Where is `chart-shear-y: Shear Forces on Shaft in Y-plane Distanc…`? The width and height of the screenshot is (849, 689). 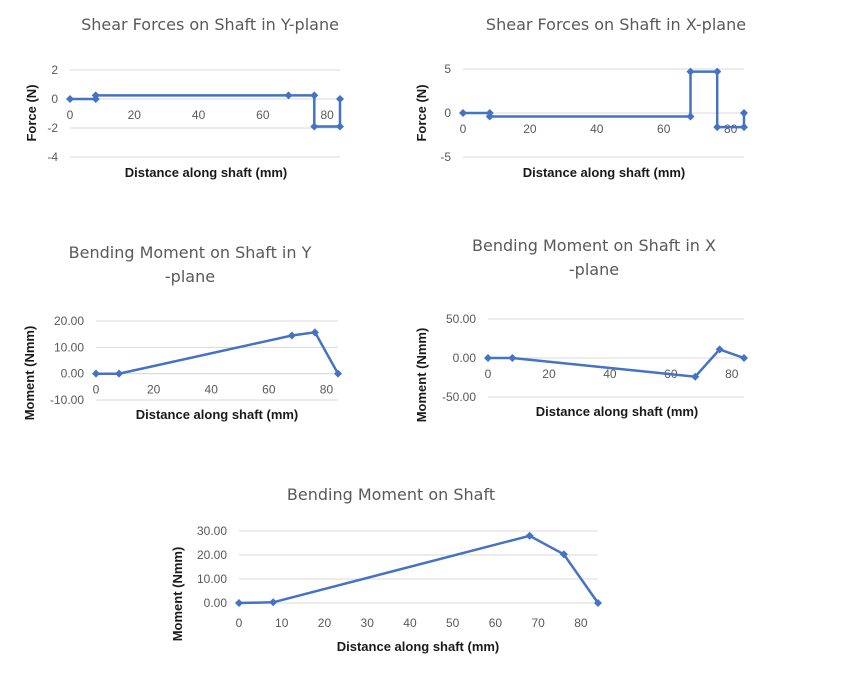
chart-shear-y: Shear Forces on Shaft in Y-plane Distanc… is located at coordinates (184, 97).